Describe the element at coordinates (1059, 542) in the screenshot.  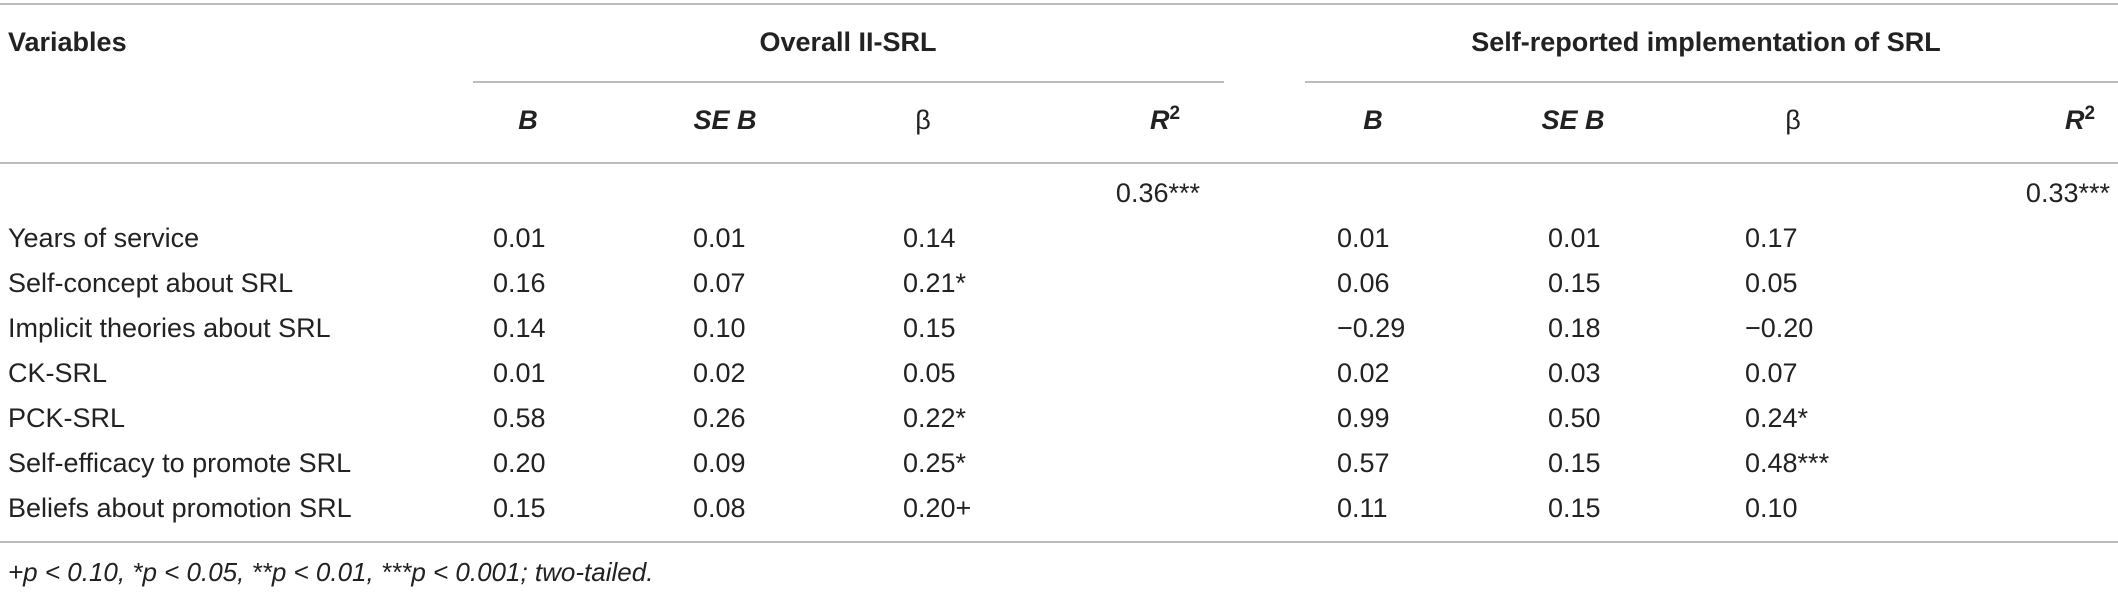
I see `table-bottom-rule` at that location.